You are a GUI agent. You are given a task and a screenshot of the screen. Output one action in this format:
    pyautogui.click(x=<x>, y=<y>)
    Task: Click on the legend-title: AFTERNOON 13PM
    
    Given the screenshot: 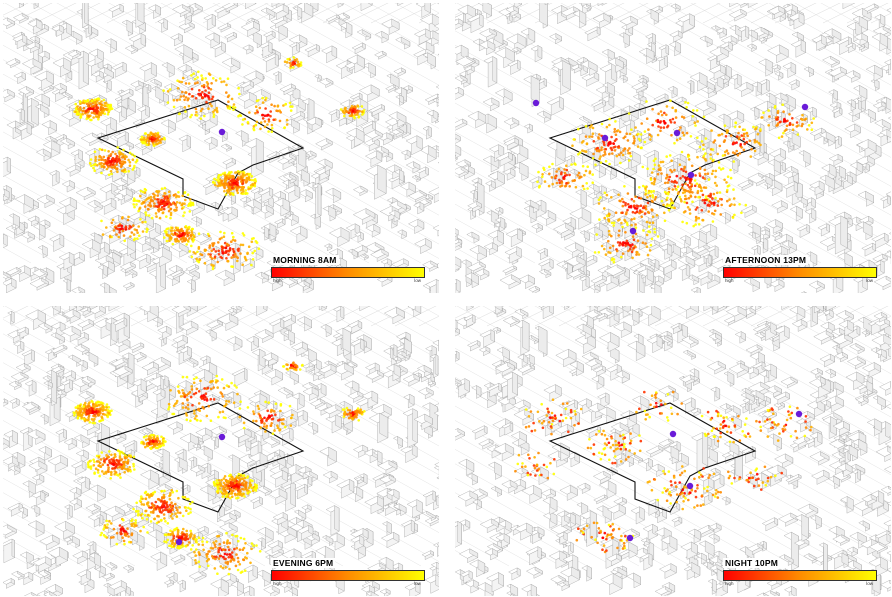 What is the action you would take?
    pyautogui.click(x=766, y=260)
    